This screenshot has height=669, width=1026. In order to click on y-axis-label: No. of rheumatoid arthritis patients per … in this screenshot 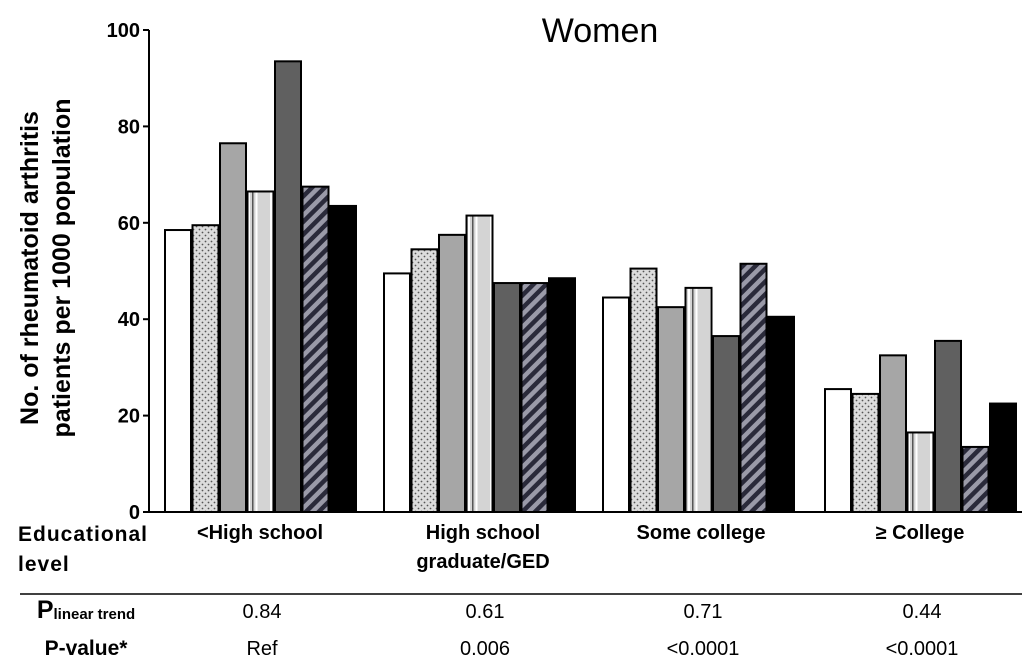, I will do `click(46, 268)`.